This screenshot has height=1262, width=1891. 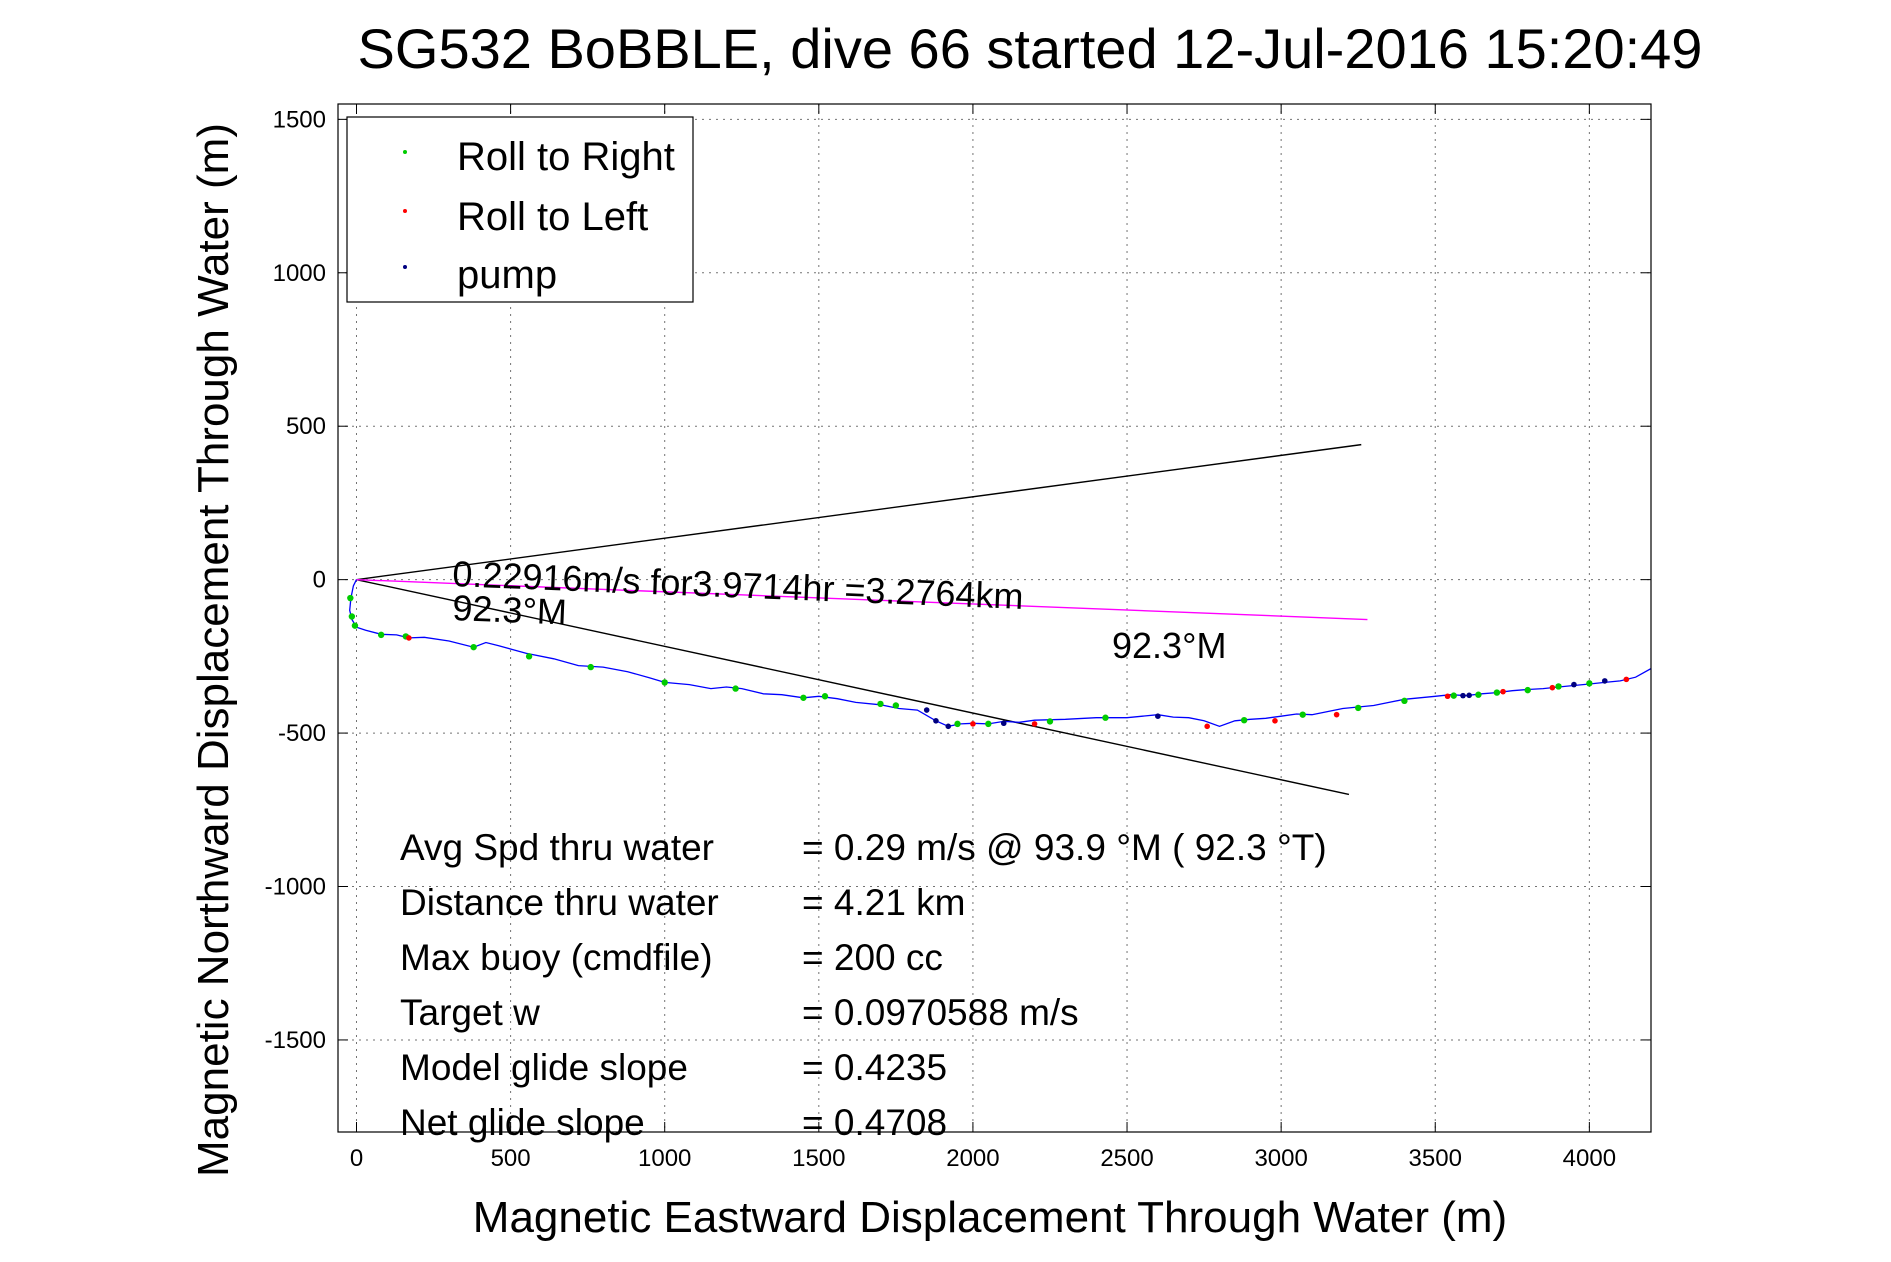 What do you see at coordinates (552, 217) in the screenshot?
I see `legend-label-roll-left: Roll to Left` at bounding box center [552, 217].